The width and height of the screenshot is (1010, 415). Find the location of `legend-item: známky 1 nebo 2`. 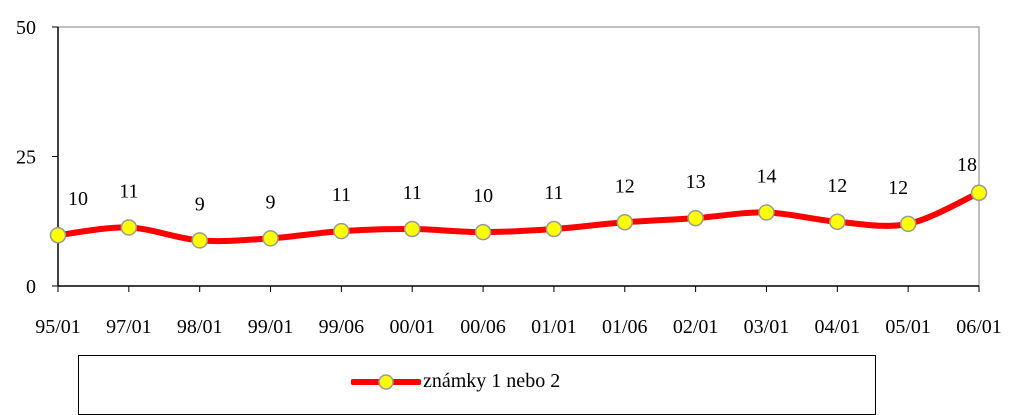

legend-item: známky 1 nebo 2 is located at coordinates (455, 381).